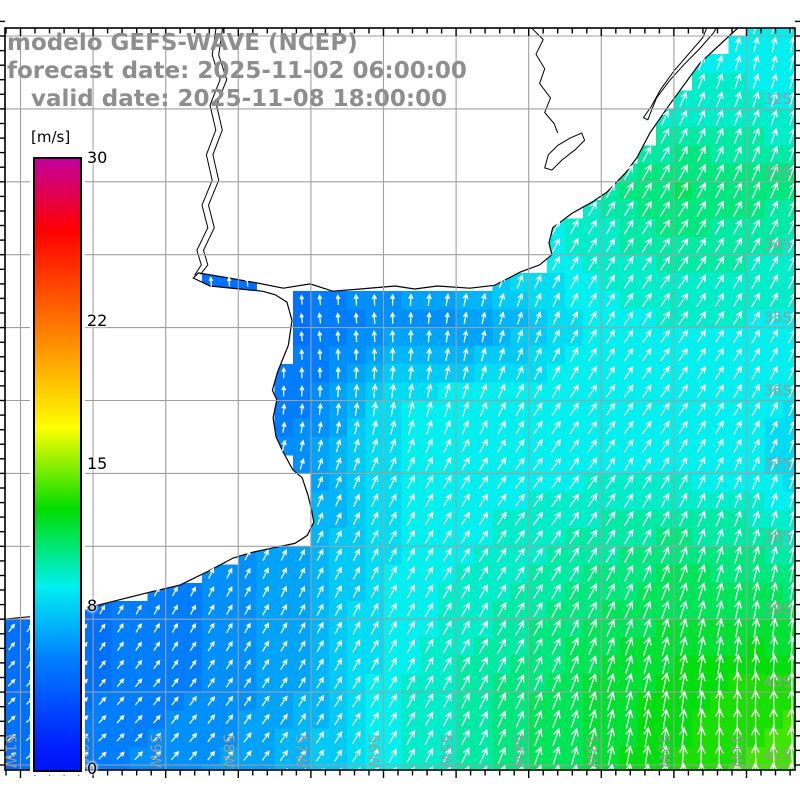 This screenshot has width=800, height=800. What do you see at coordinates (777, 463) in the screenshot?
I see `svg-text: 37S` at bounding box center [777, 463].